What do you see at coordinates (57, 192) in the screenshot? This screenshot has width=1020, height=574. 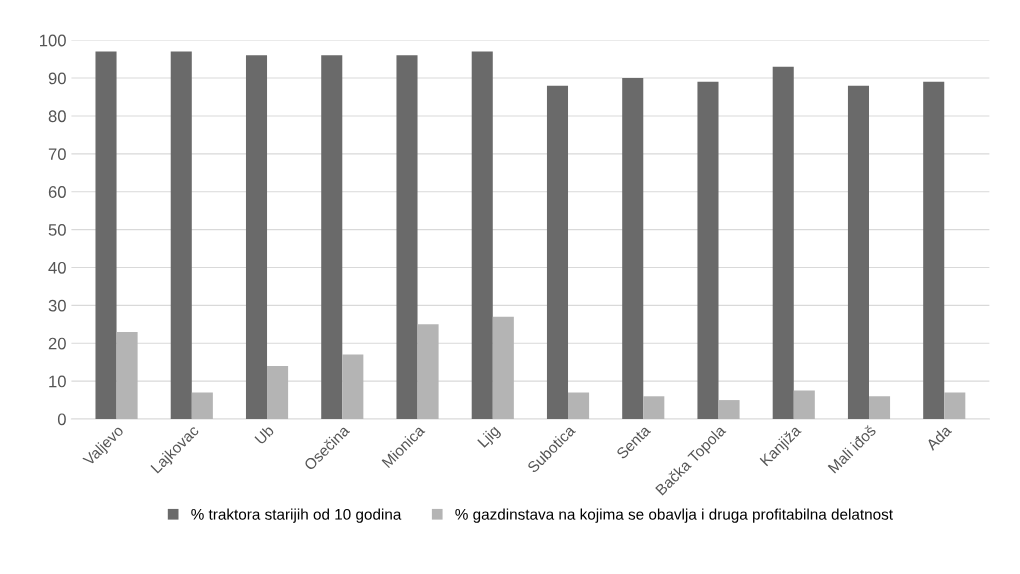 I see `y-tick-label: 60` at bounding box center [57, 192].